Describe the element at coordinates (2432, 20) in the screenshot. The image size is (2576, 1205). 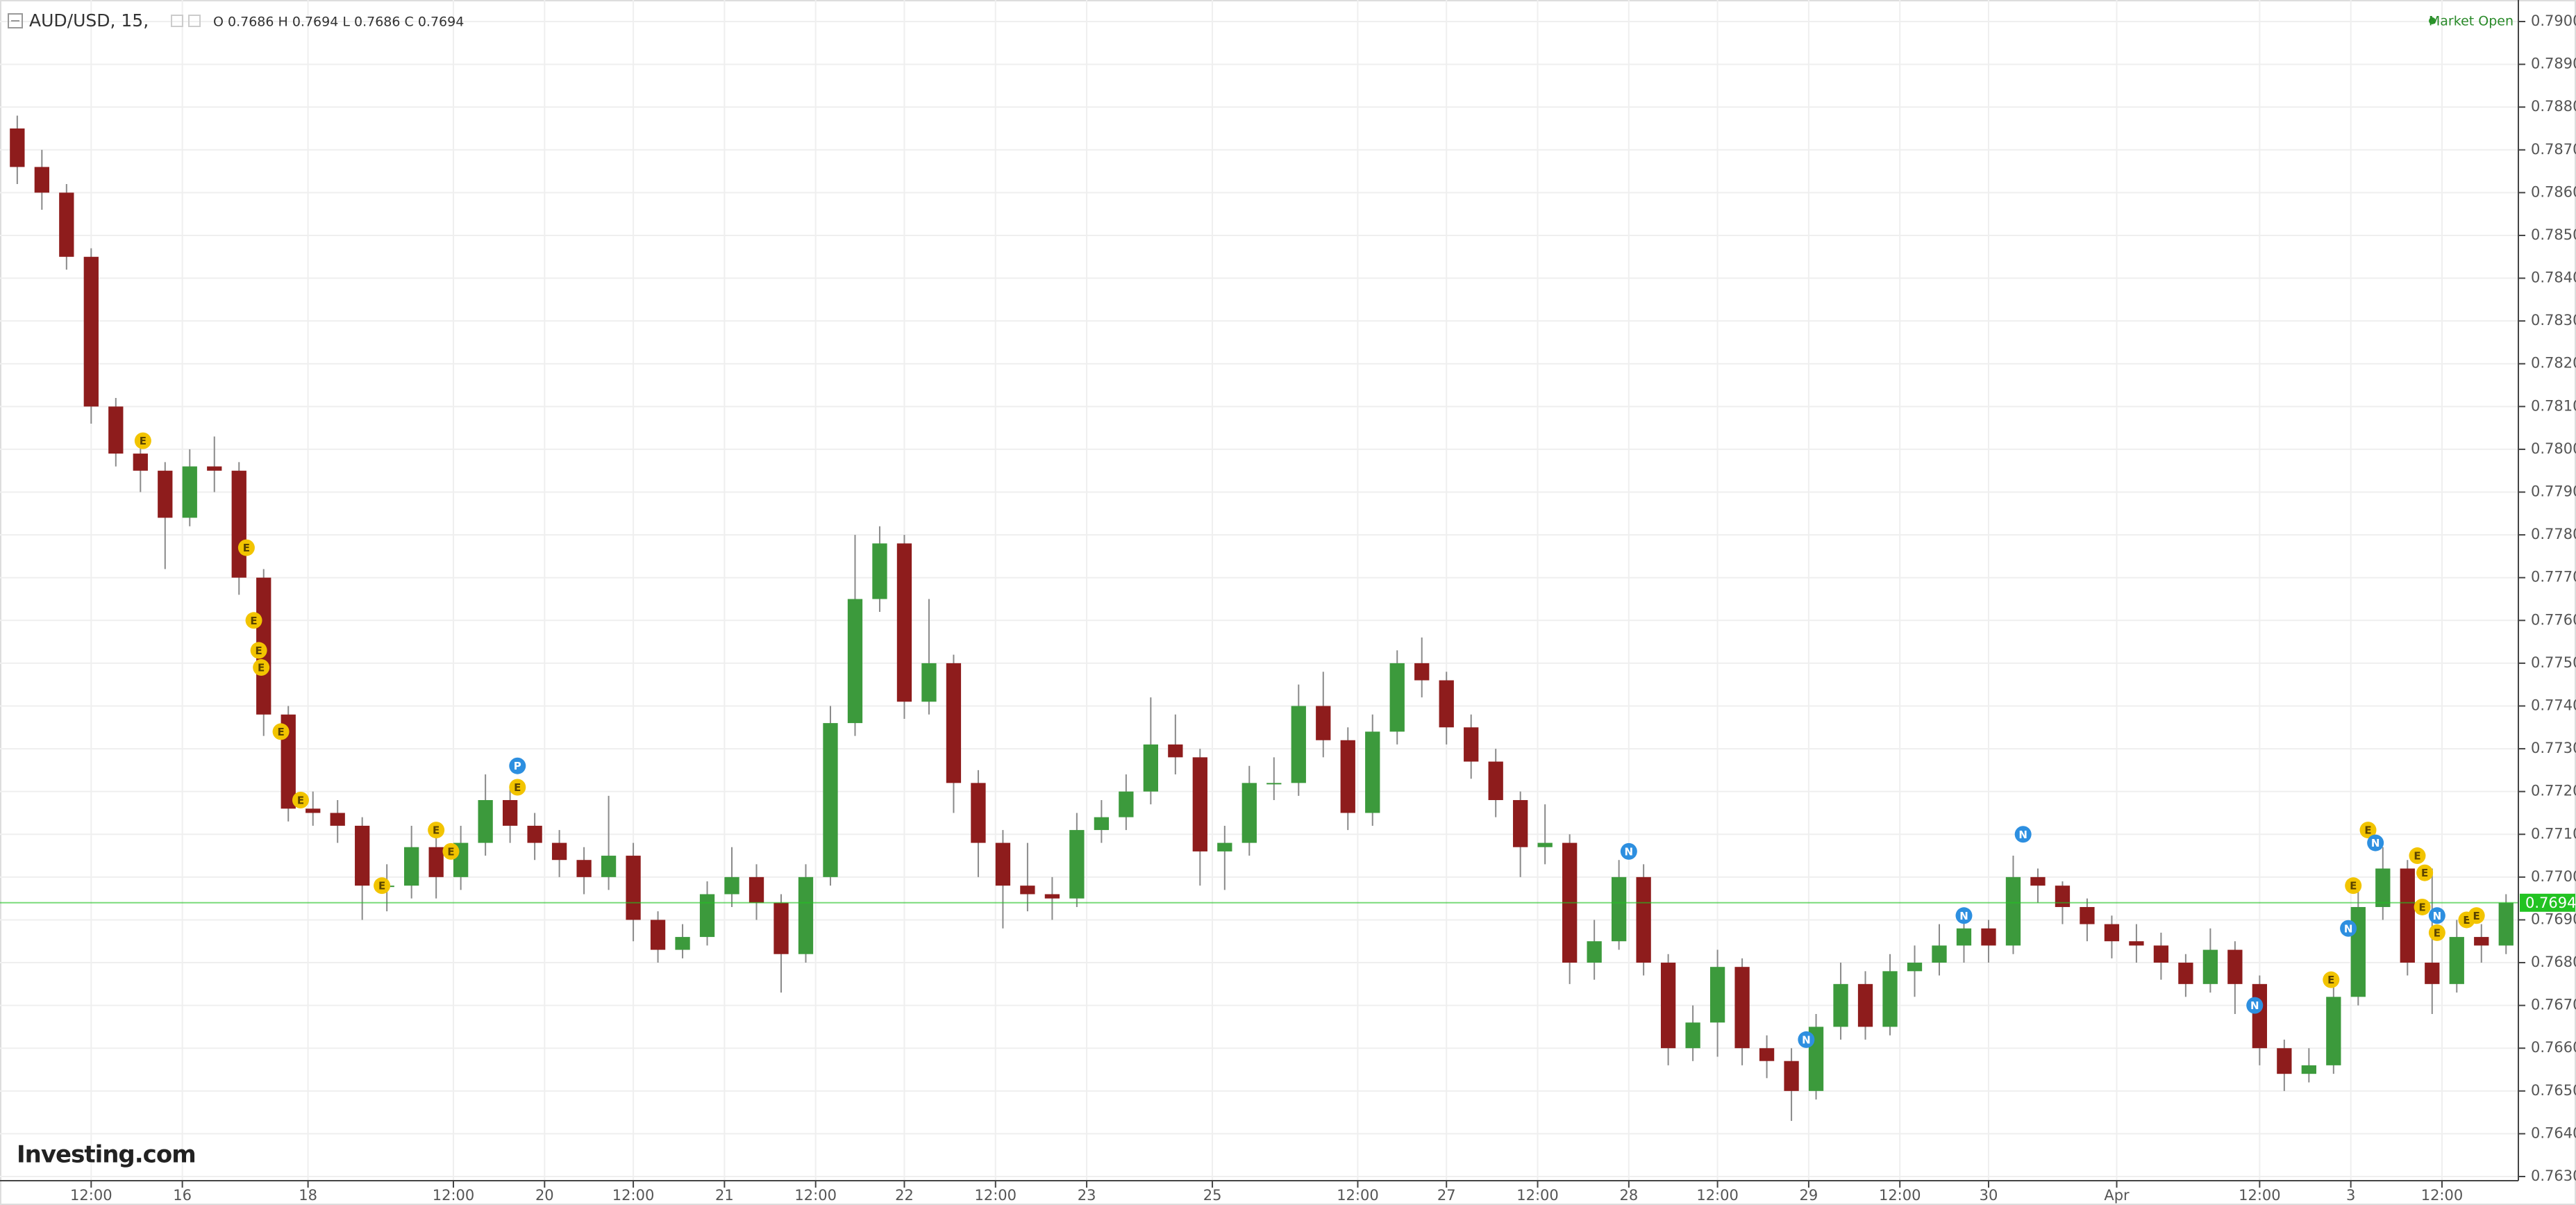
I see `status-dot` at that location.